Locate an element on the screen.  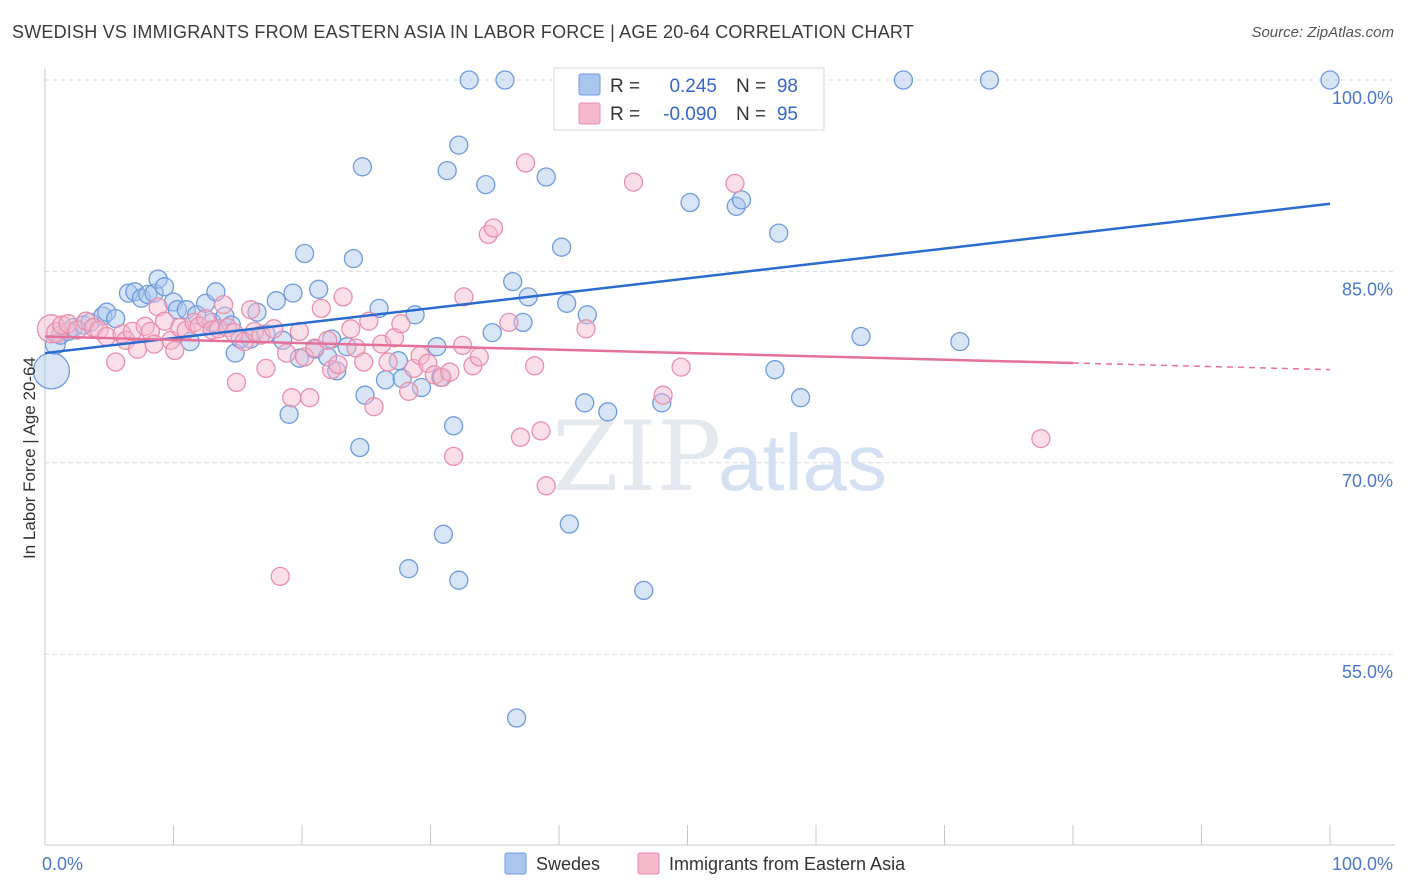
y-tick-labels: 55.0% 70.0% 85.0% 100.0% is located at coordinates (1362, 385).